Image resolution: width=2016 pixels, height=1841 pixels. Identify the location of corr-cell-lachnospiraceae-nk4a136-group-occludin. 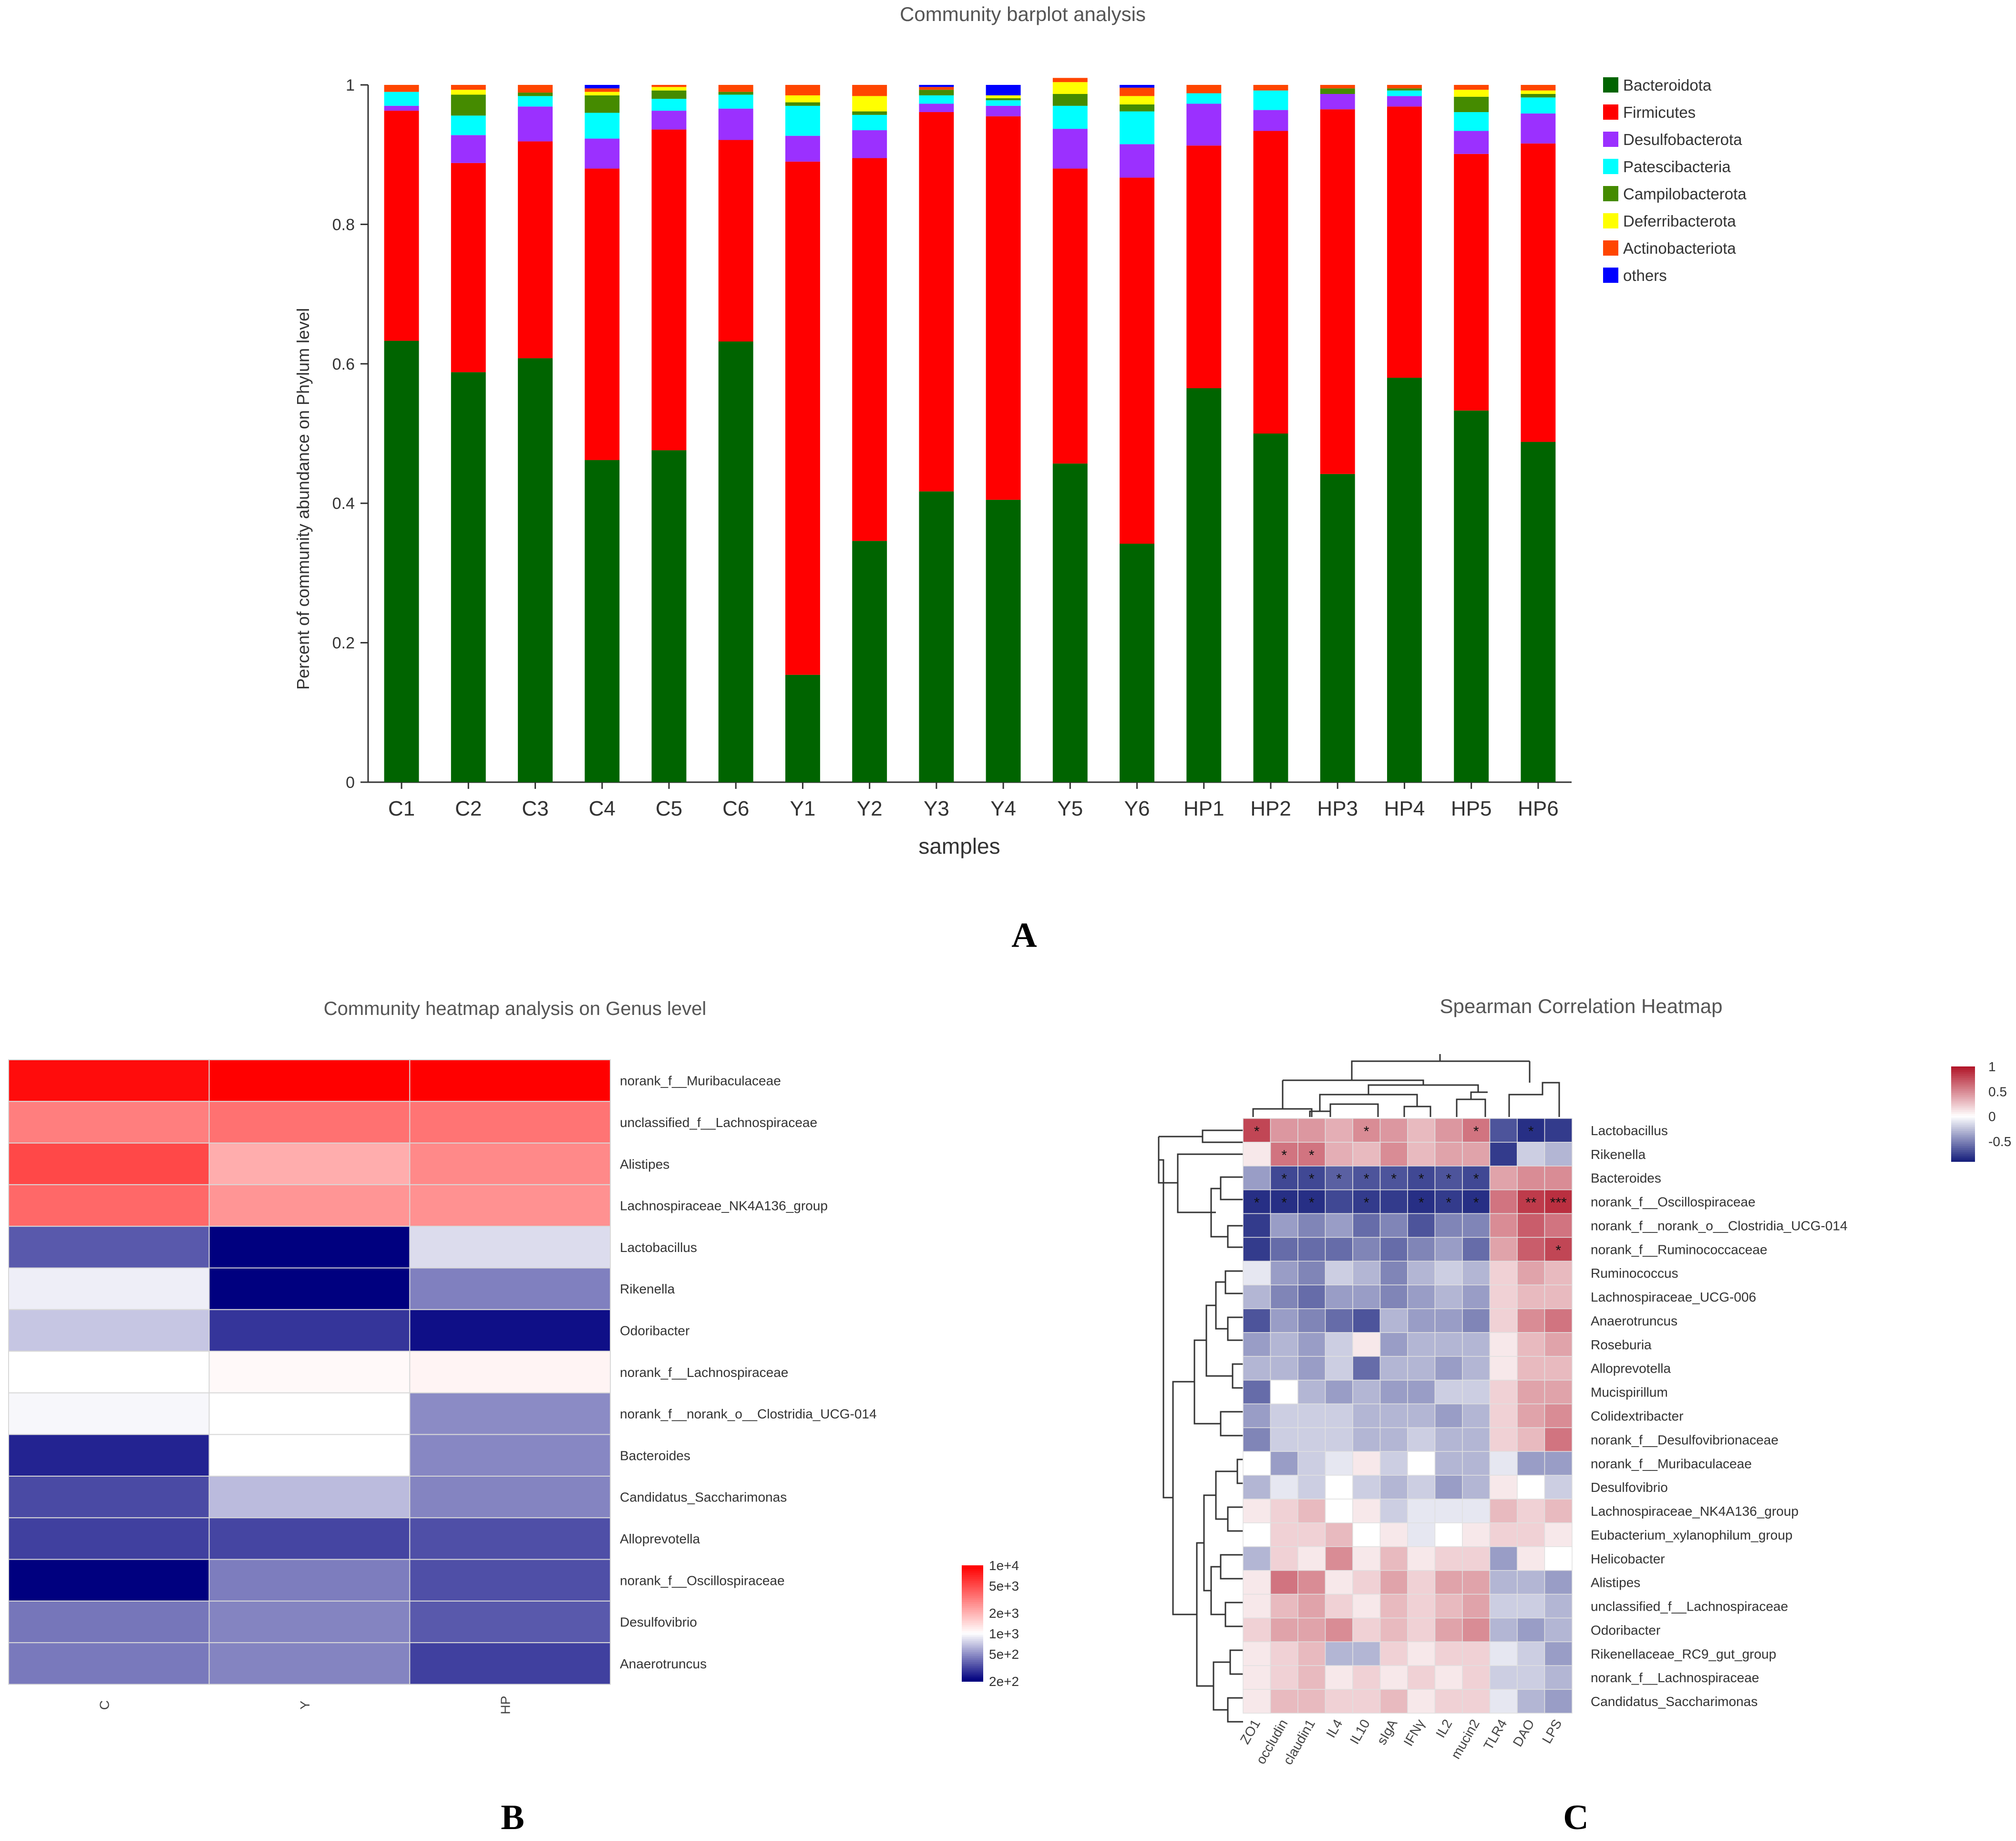
(1284, 1511).